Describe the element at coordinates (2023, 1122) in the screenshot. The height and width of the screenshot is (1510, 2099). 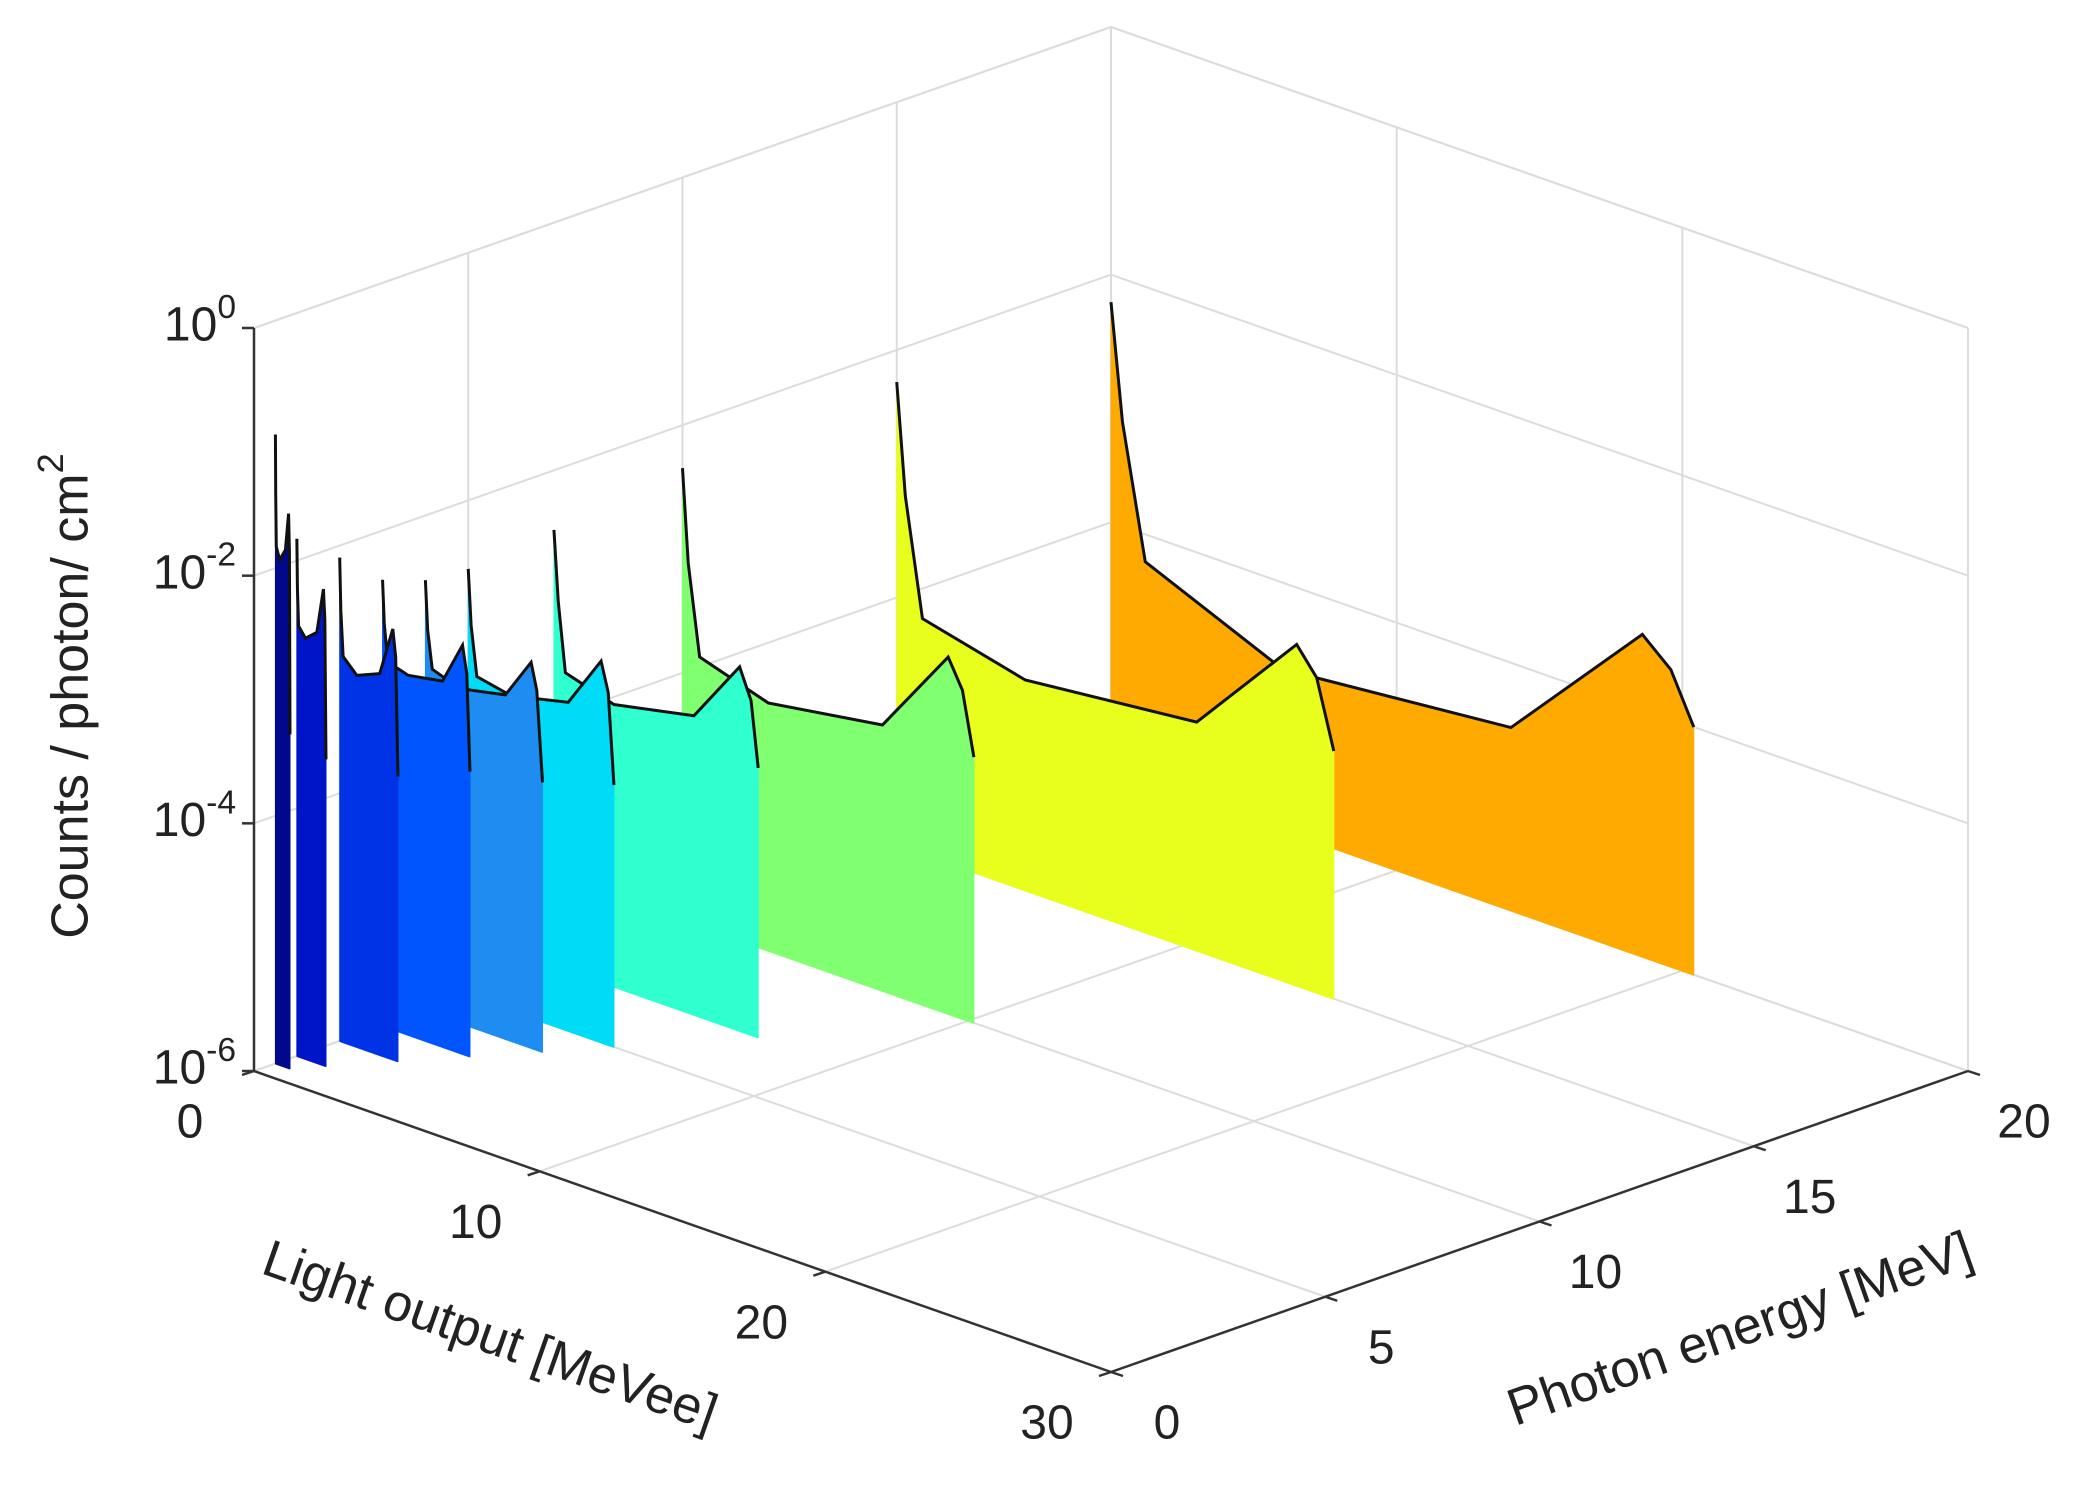
I see `y-tick-label: 20` at that location.